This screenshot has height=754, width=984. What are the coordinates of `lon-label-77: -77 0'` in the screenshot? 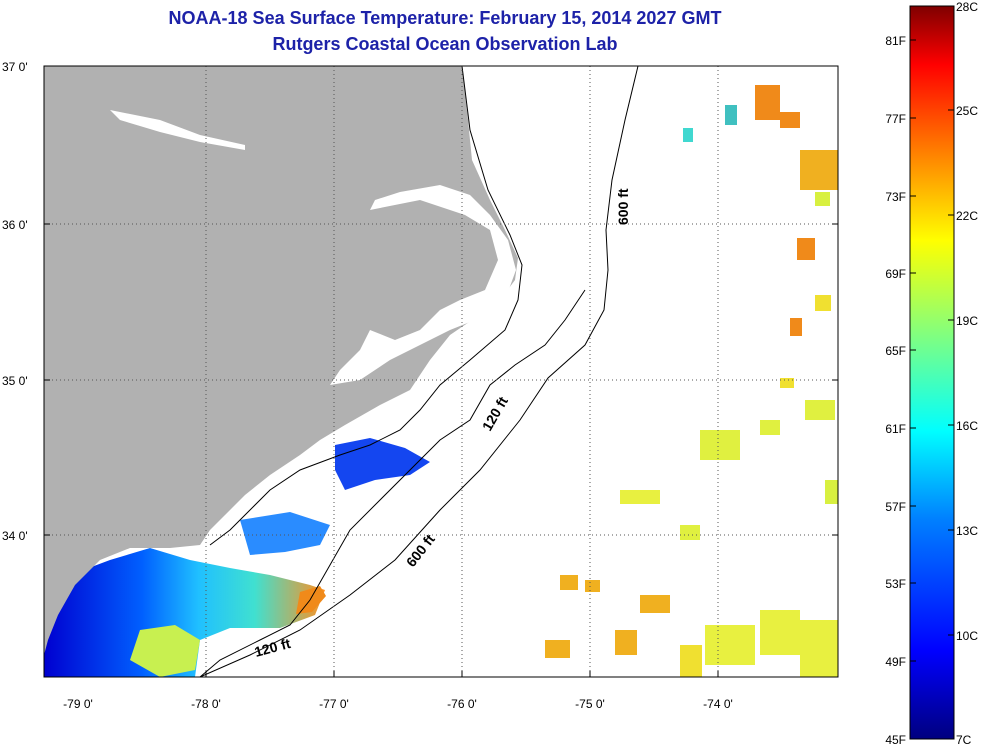 It's located at (334, 704).